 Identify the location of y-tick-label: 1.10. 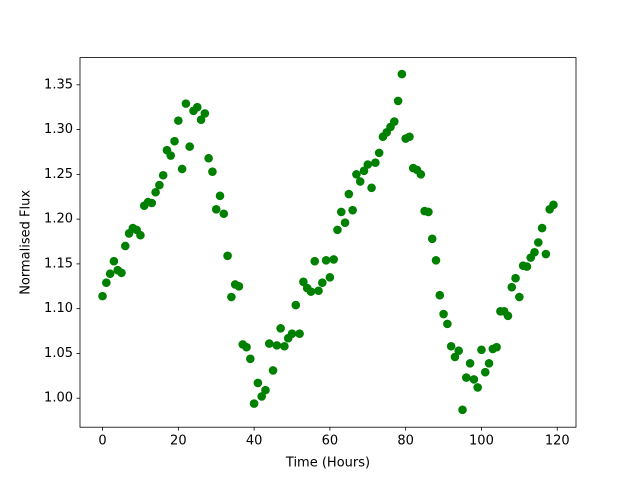
(58, 308).